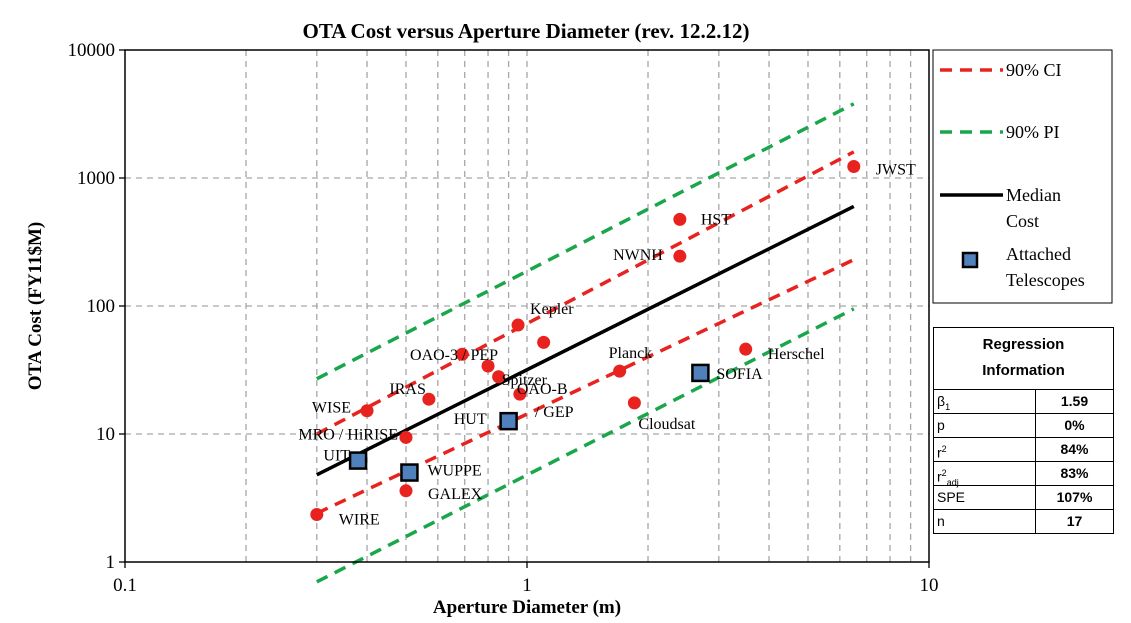 Image resolution: width=1131 pixels, height=623 pixels. What do you see at coordinates (529, 422) in the screenshot?
I see `attached-telescope-markers` at bounding box center [529, 422].